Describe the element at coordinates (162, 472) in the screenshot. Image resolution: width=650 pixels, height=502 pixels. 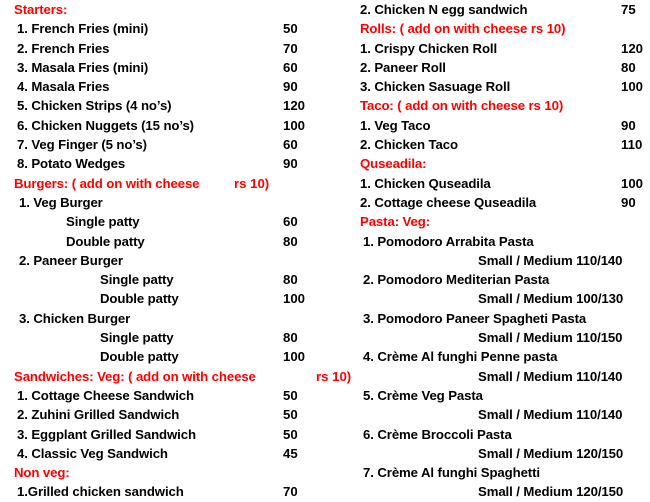
I see `menu-section-header-row: Non veg:` at that location.